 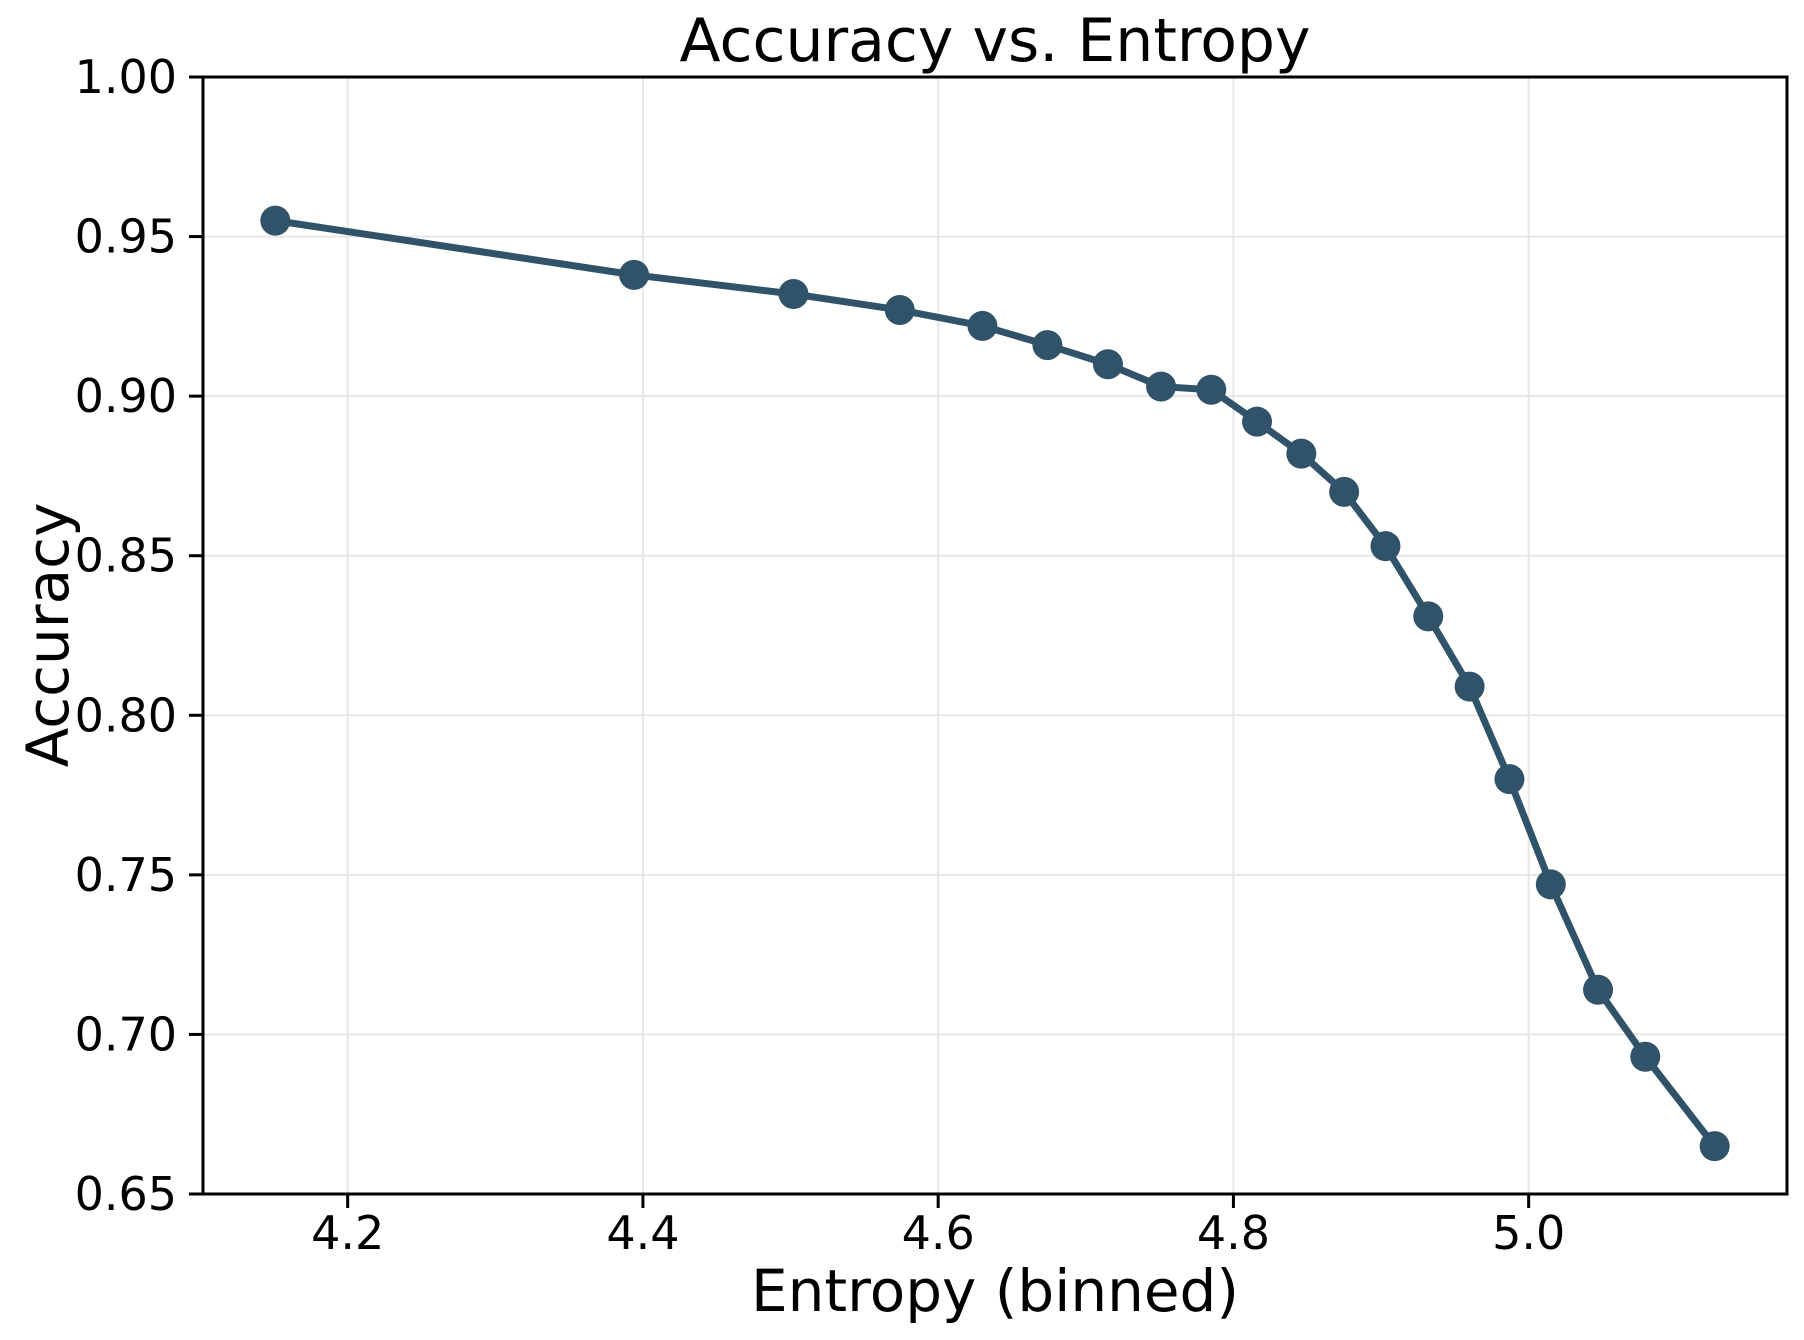 What do you see at coordinates (1528, 1233) in the screenshot?
I see `x-tick-label: 5.0` at bounding box center [1528, 1233].